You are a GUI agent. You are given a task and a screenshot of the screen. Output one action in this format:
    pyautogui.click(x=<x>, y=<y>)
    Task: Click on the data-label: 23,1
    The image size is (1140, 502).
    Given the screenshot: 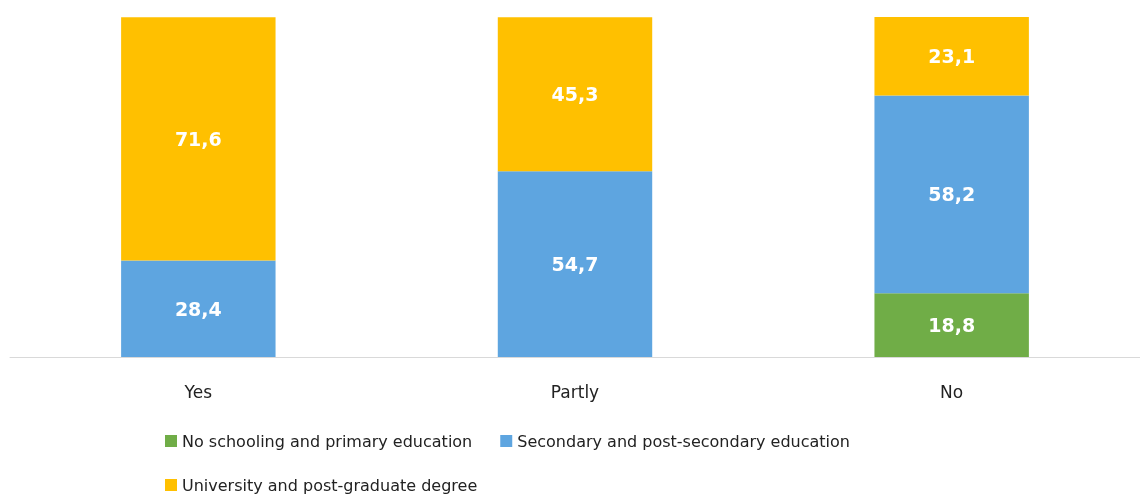 What is the action you would take?
    pyautogui.click(x=952, y=56)
    